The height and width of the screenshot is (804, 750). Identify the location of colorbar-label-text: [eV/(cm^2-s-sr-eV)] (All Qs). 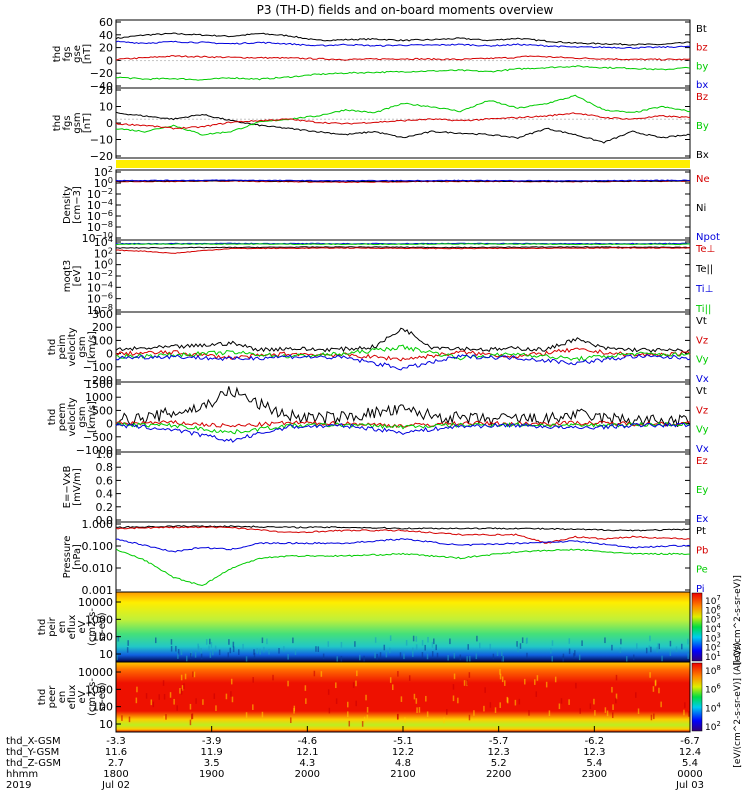
(738, 704).